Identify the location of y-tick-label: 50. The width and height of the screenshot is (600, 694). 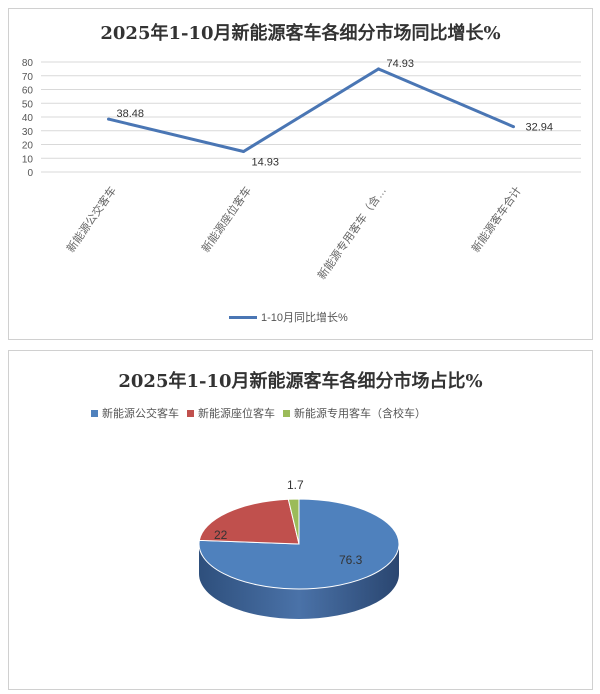
(28, 104).